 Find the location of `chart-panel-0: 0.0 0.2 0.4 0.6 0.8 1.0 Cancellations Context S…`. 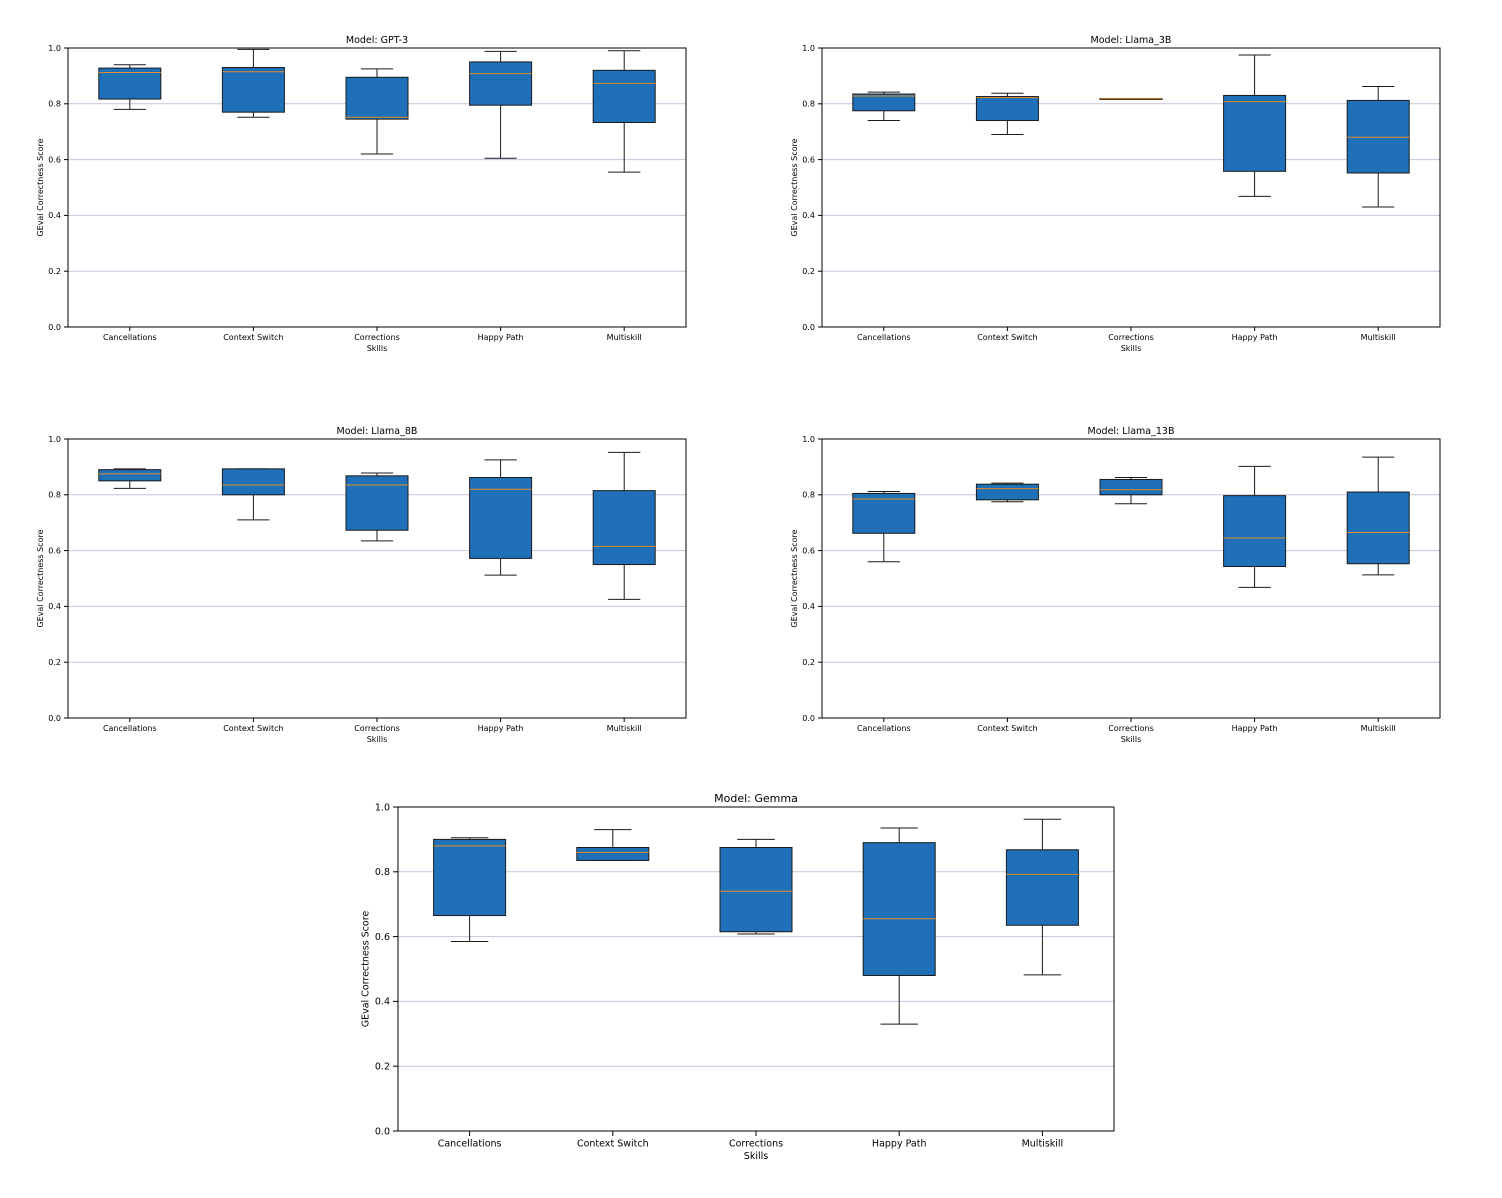

chart-panel-0: 0.0 0.2 0.4 0.6 0.8 1.0 Cancellations Context S… is located at coordinates (361, 194).